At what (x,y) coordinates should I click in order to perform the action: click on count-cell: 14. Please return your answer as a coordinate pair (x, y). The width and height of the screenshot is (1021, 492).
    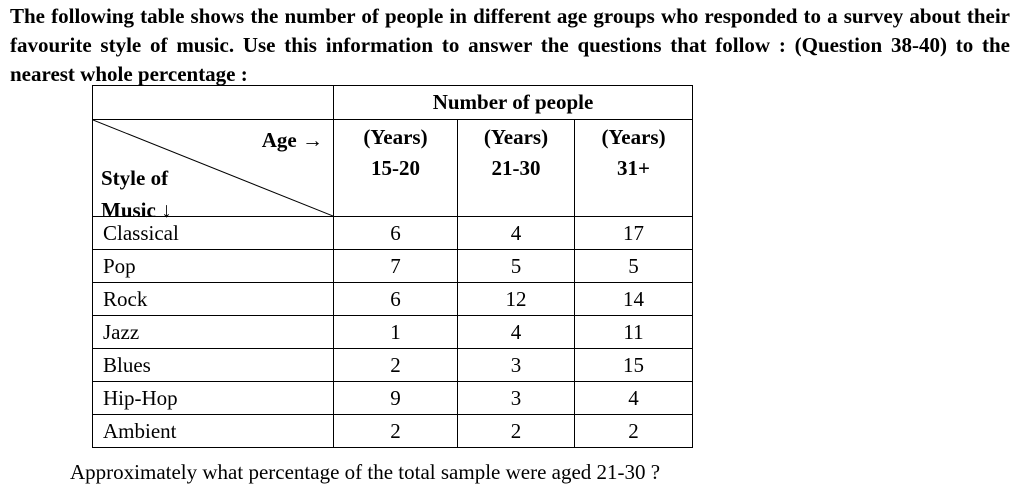
    Looking at the image, I should click on (633, 299).